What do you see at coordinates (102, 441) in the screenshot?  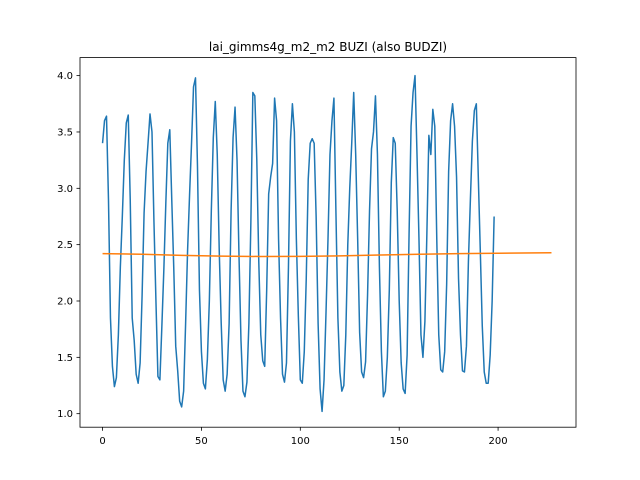 I see `x-tick-label: 0` at bounding box center [102, 441].